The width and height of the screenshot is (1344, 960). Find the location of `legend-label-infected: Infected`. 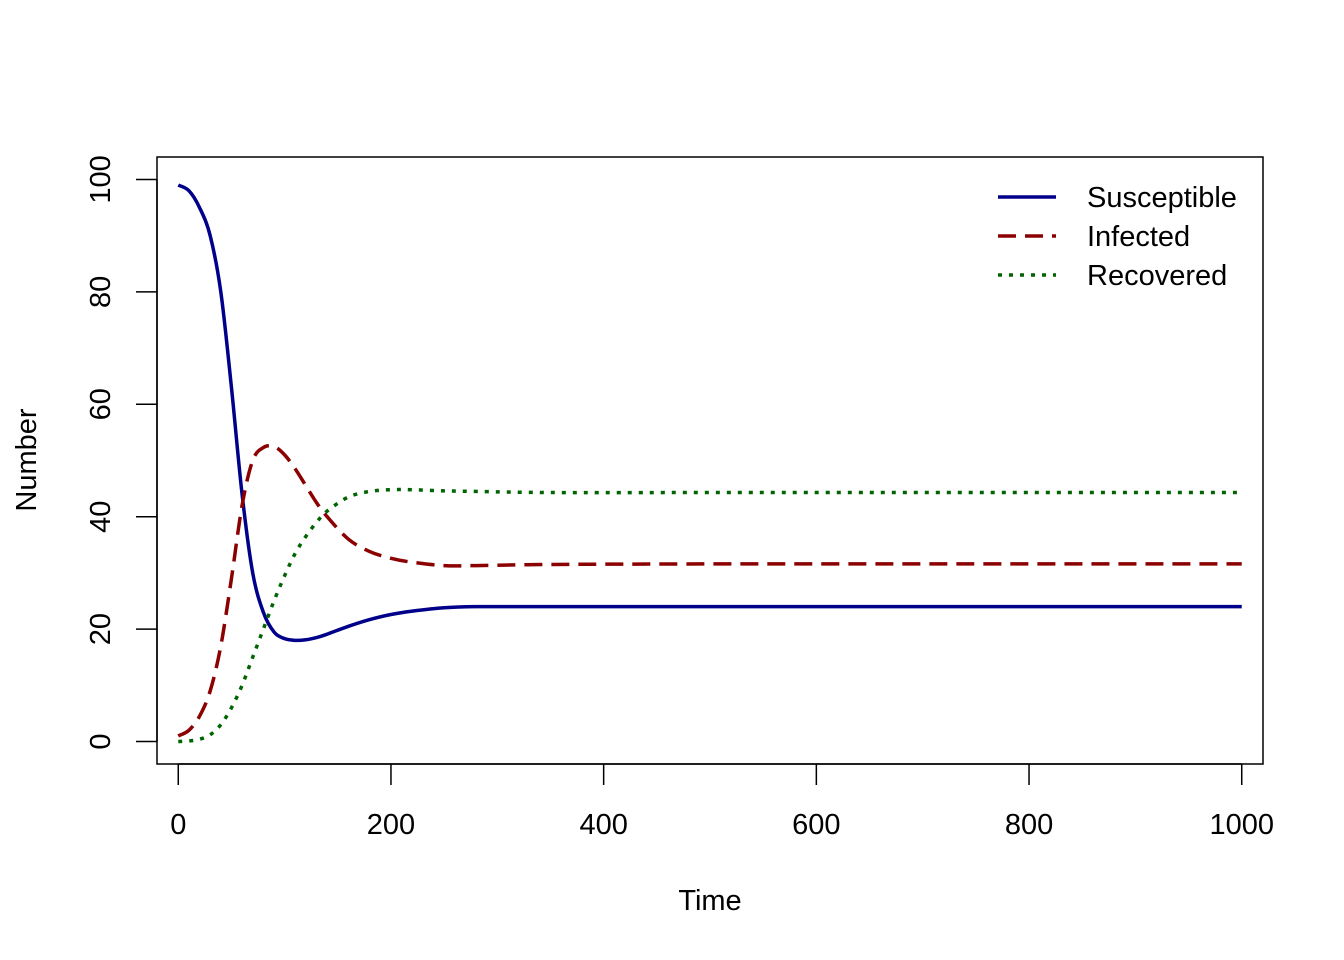

legend-label-infected: Infected is located at coordinates (1138, 237).